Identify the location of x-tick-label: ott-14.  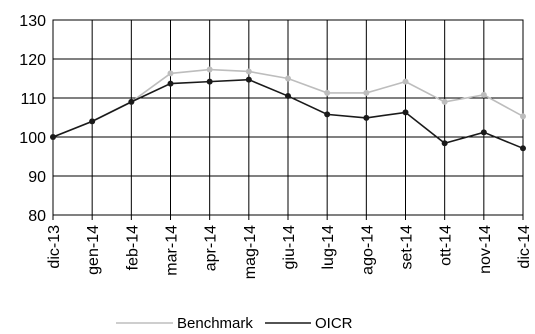
(446, 245).